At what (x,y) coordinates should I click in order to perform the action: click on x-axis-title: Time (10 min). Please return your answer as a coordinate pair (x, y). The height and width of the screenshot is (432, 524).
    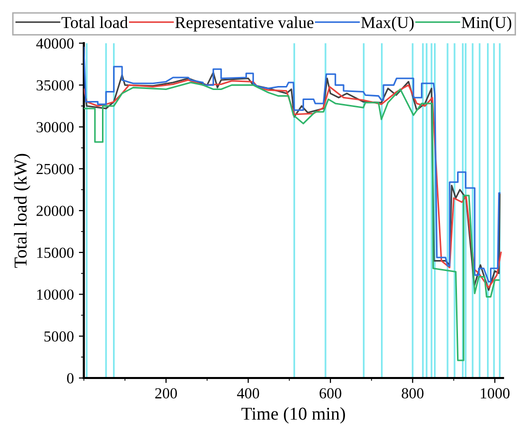
    Looking at the image, I should click on (293, 415).